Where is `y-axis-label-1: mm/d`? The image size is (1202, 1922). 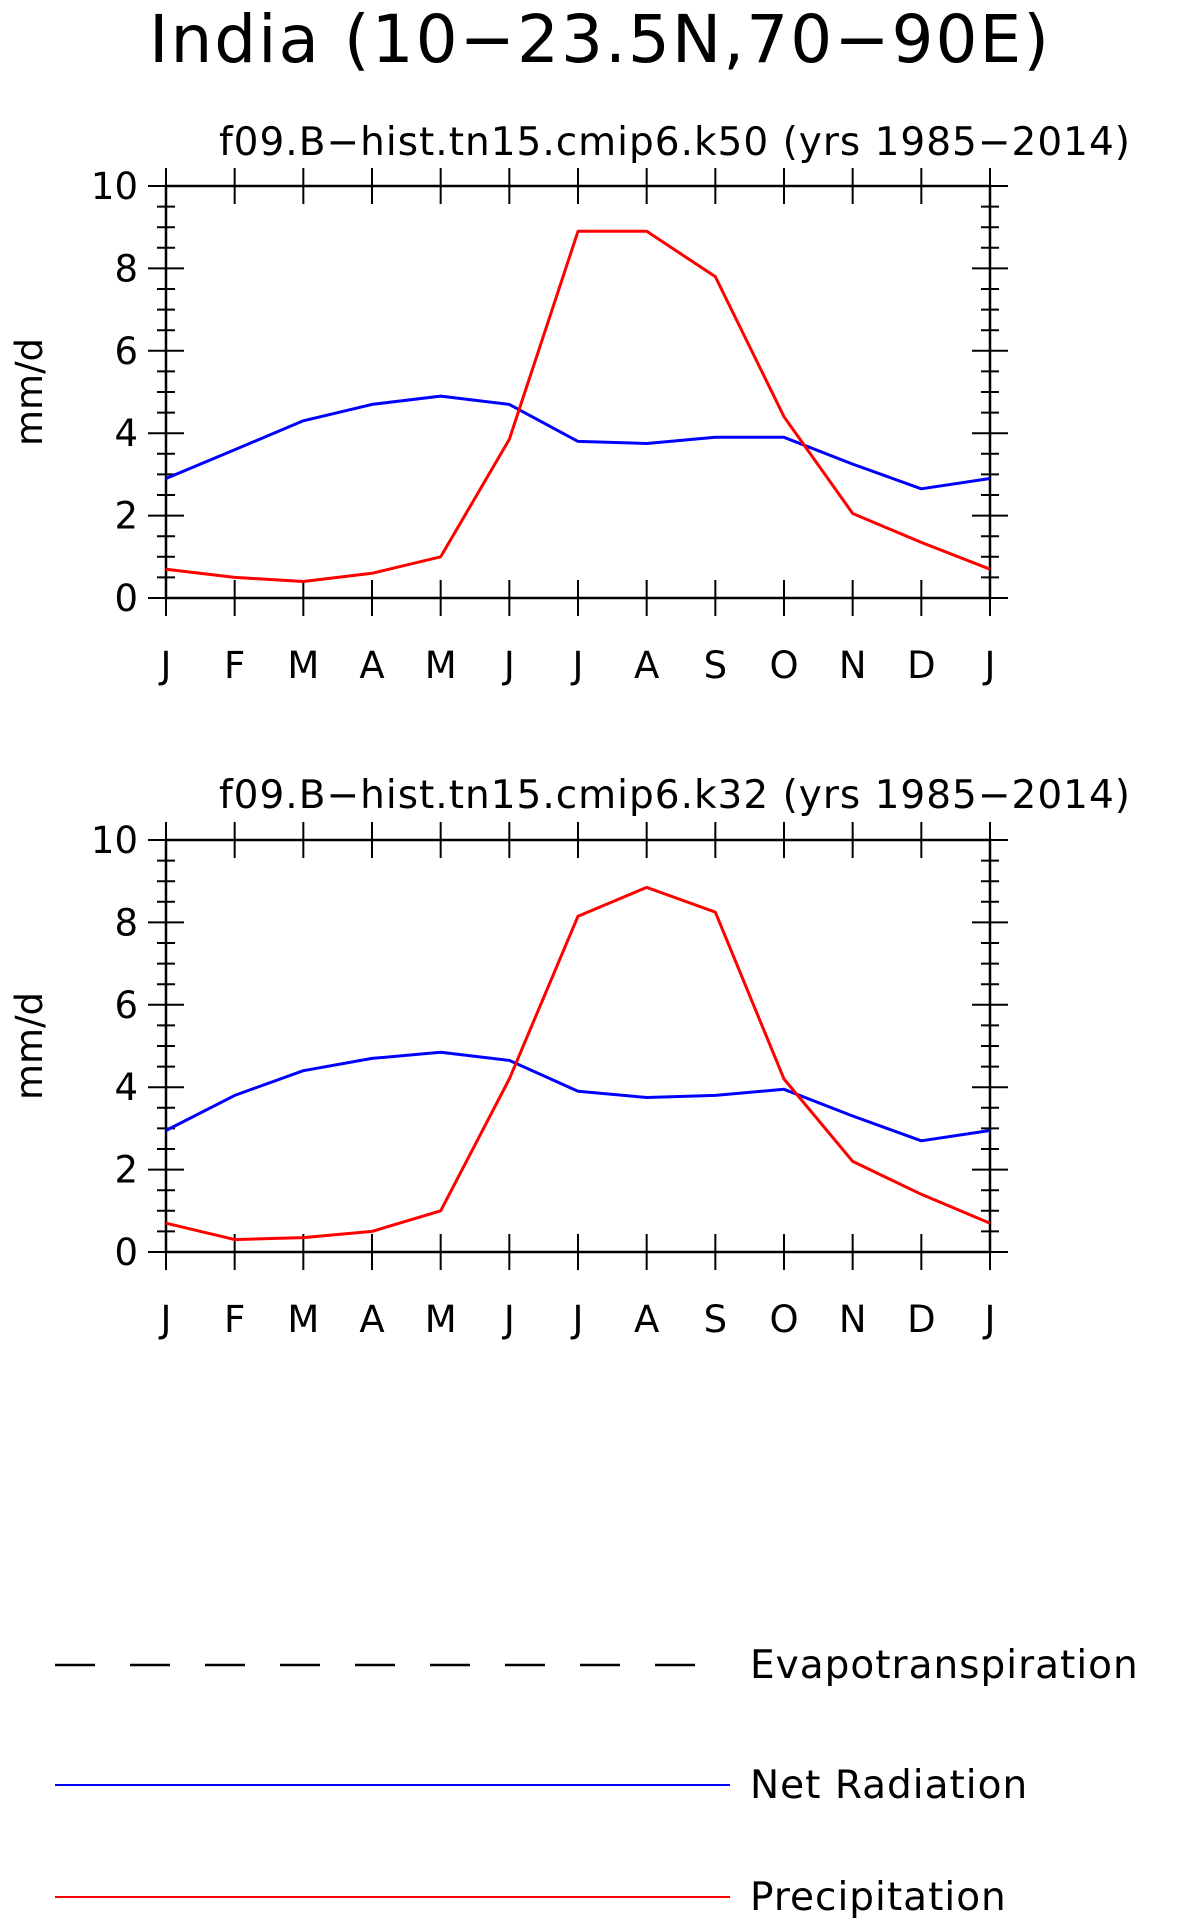 y-axis-label-1: mm/d is located at coordinates (29, 1046).